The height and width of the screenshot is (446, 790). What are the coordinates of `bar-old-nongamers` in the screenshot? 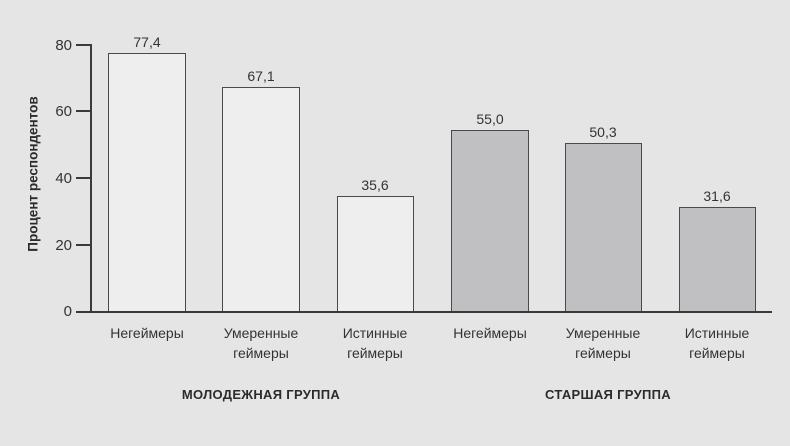 It's located at (490, 220).